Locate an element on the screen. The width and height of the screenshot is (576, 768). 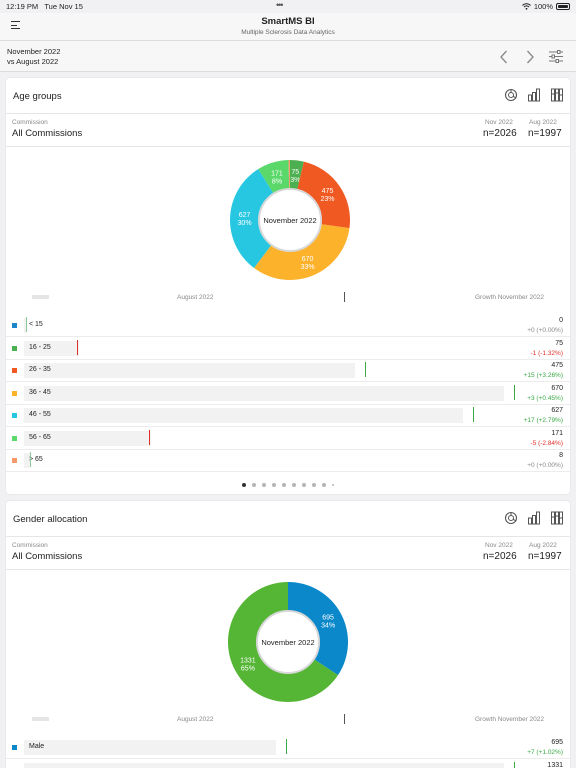
donut-slice-female is located at coordinates (283, 642).